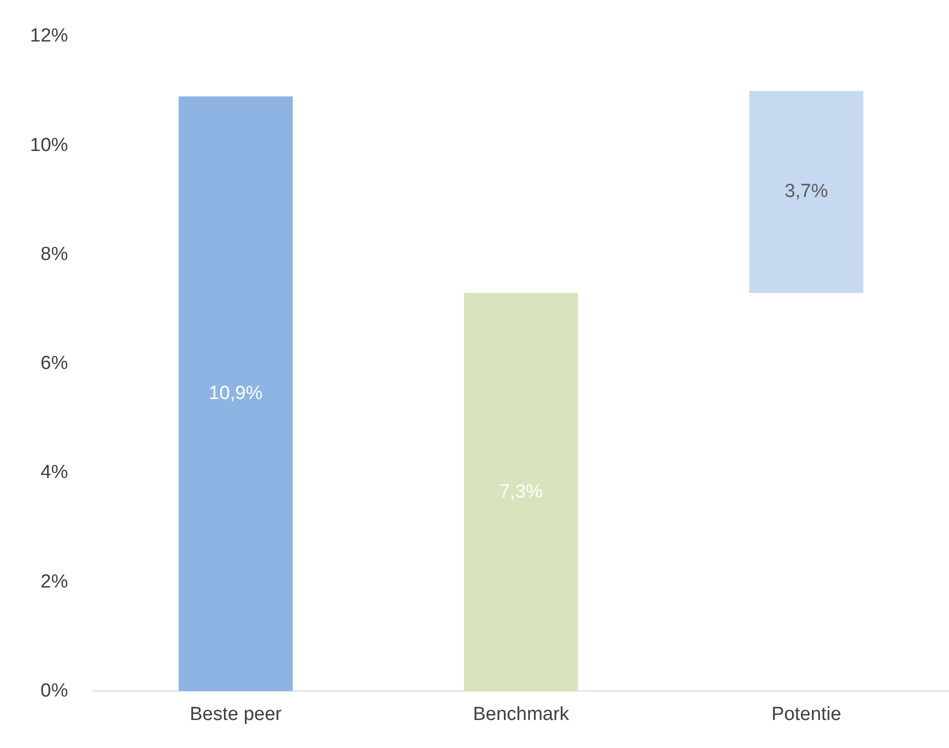 The width and height of the screenshot is (949, 748). Describe the element at coordinates (54, 581) in the screenshot. I see `y-tick-label: 2%` at that location.